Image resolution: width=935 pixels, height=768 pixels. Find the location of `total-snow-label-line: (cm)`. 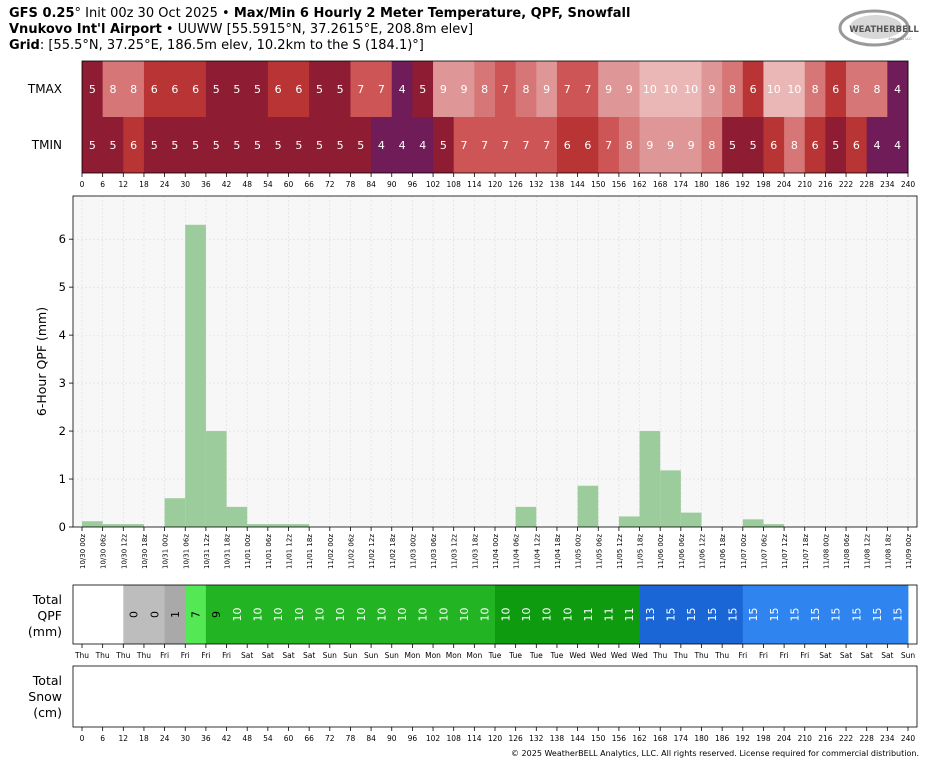

total-snow-label-line: (cm) is located at coordinates (47, 712).